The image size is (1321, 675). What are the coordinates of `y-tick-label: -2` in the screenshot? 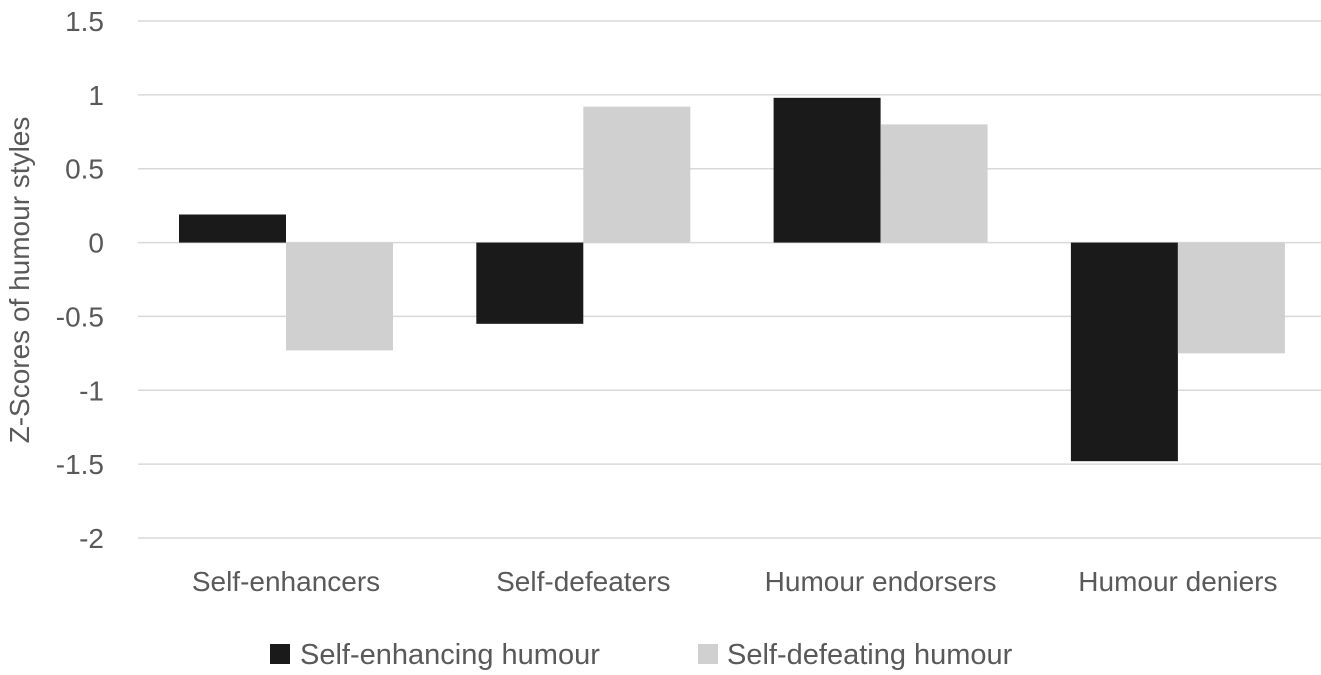 It's located at (91, 538).